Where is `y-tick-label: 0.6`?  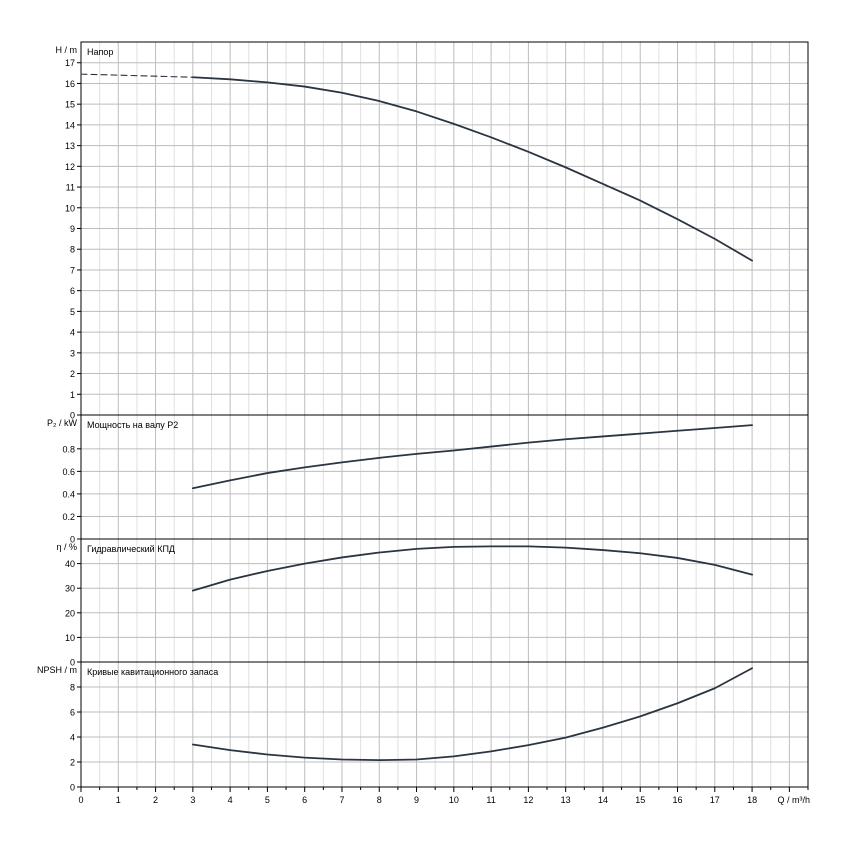 y-tick-label: 0.6 is located at coordinates (68, 472).